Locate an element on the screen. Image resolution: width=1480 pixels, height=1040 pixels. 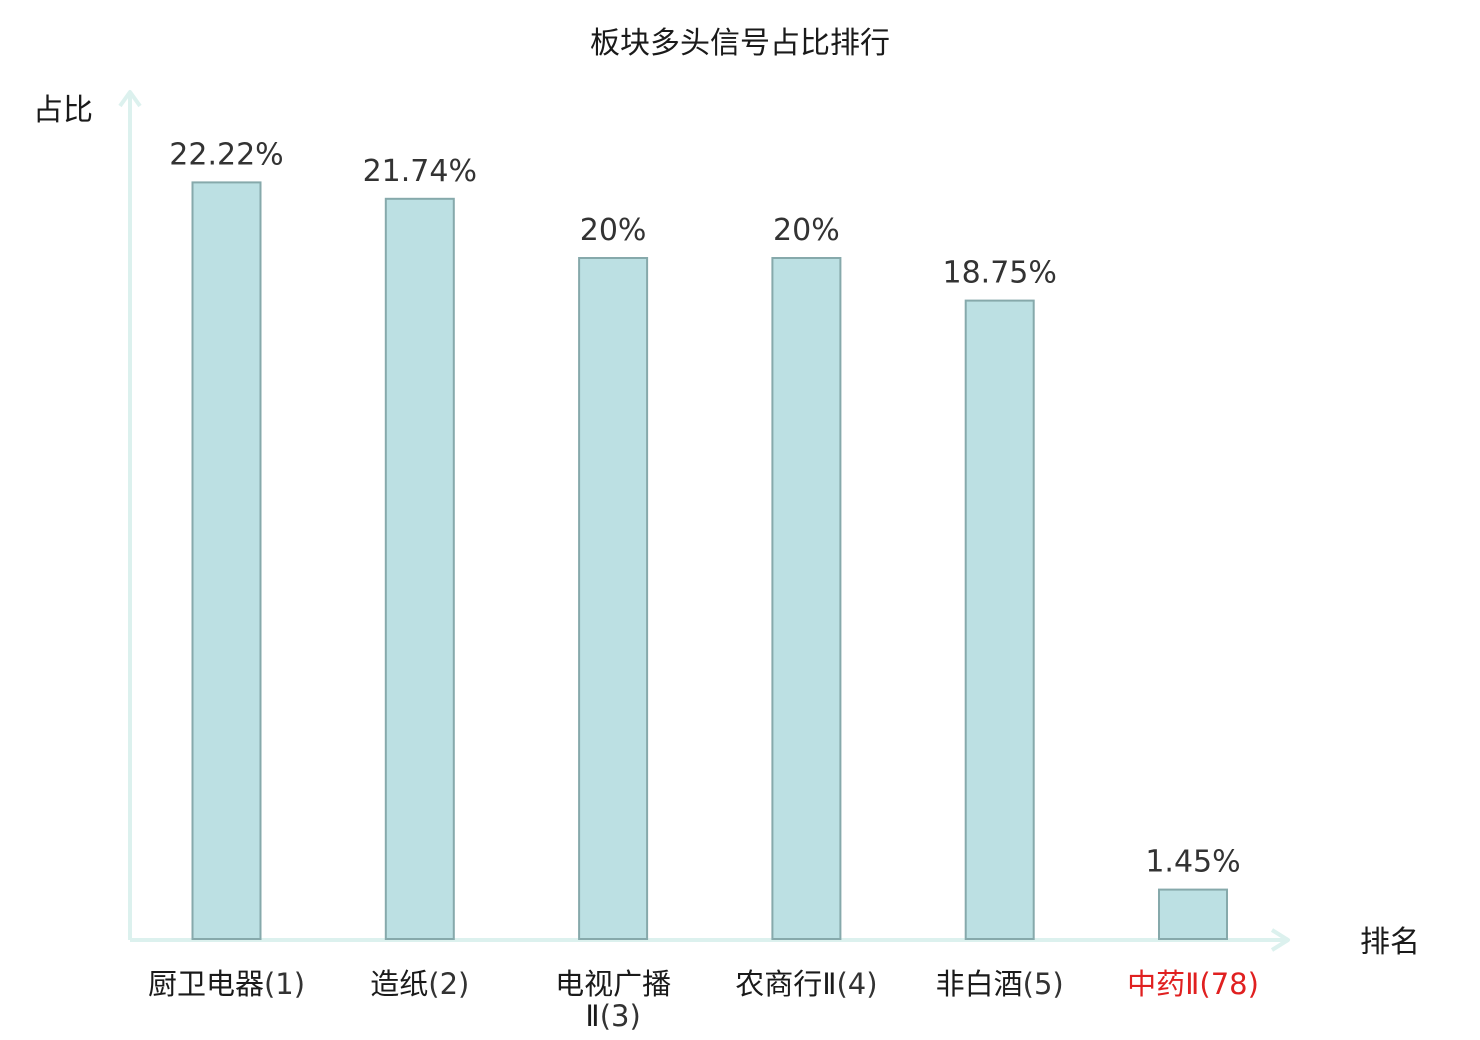
category-label: 农商行Ⅱ(4) is located at coordinates (806, 984).